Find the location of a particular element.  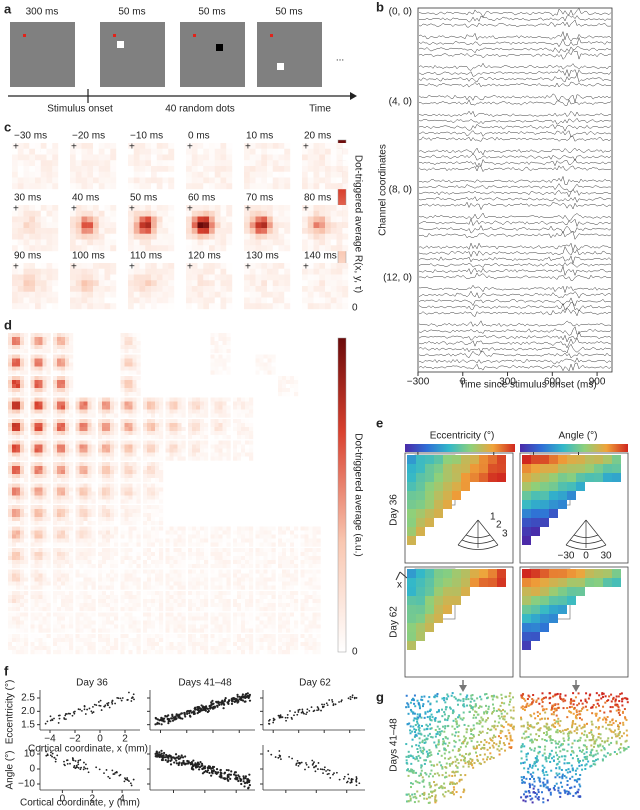

polar-inset is located at coordinates (501, 550).